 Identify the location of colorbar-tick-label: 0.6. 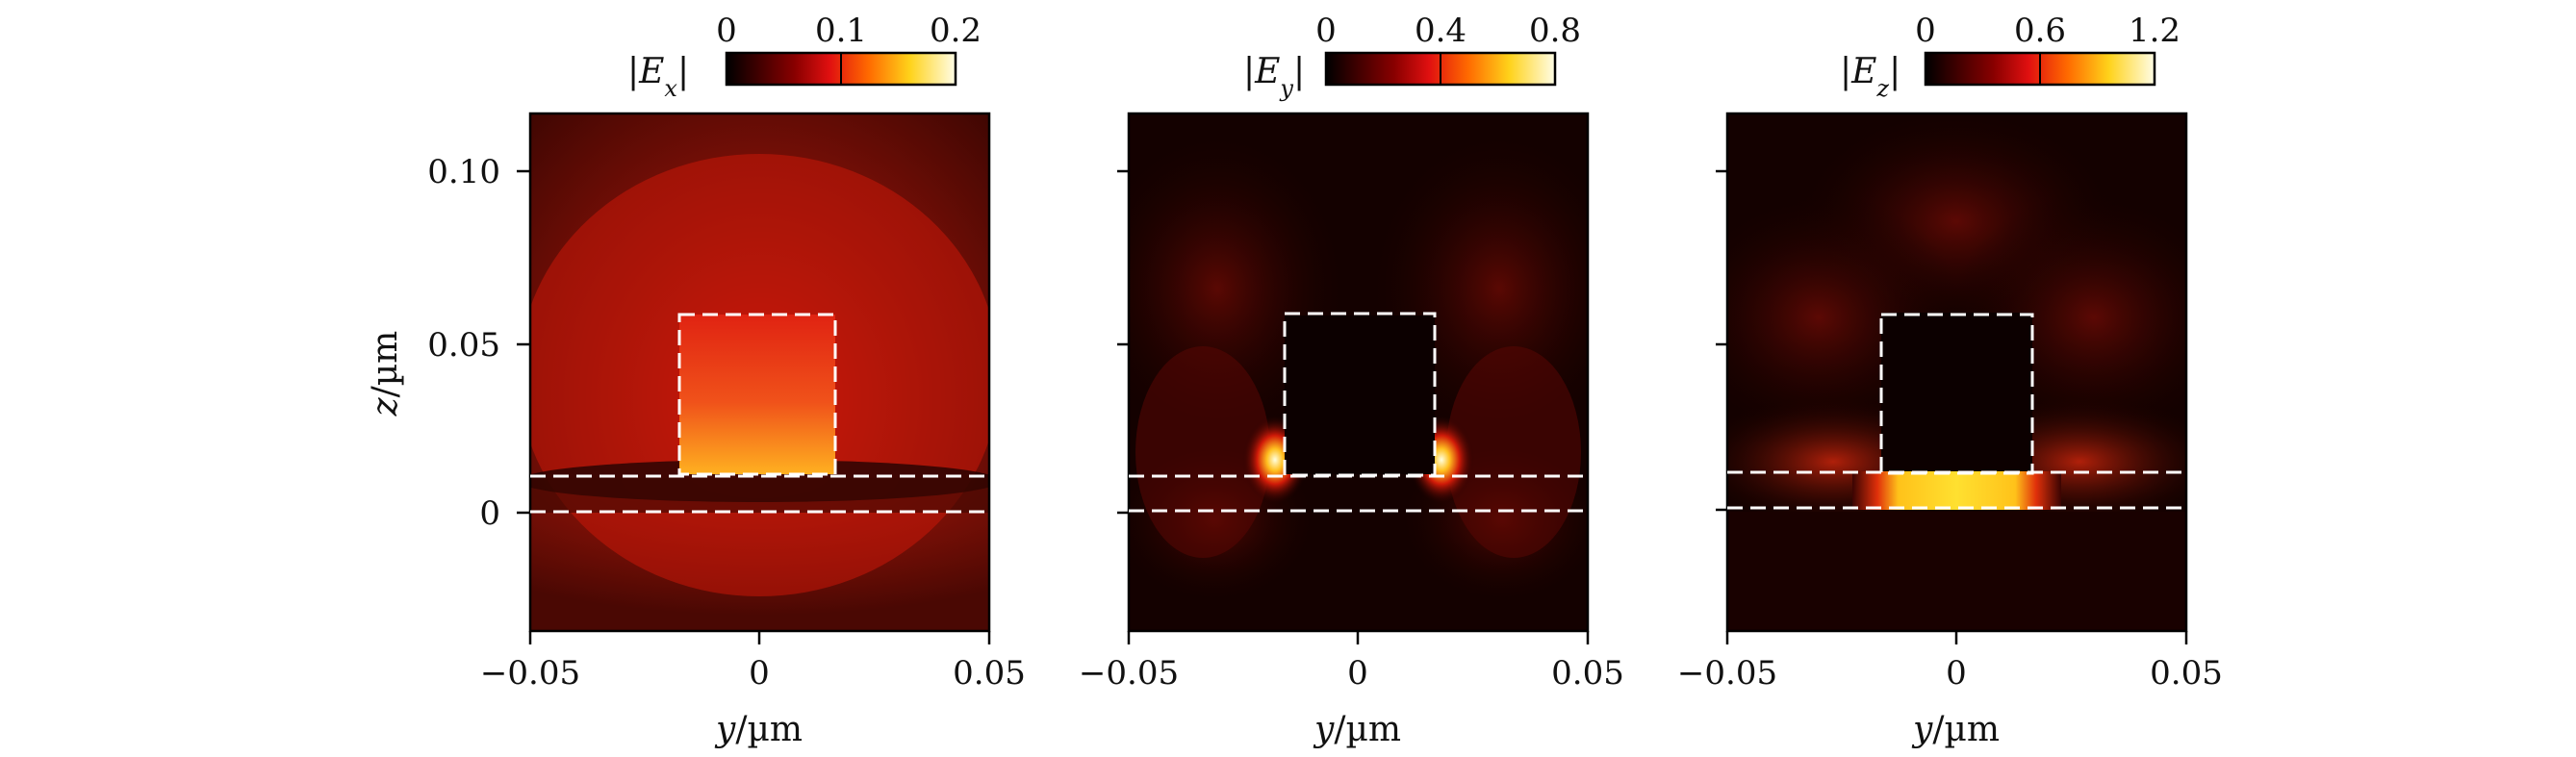
(2040, 31).